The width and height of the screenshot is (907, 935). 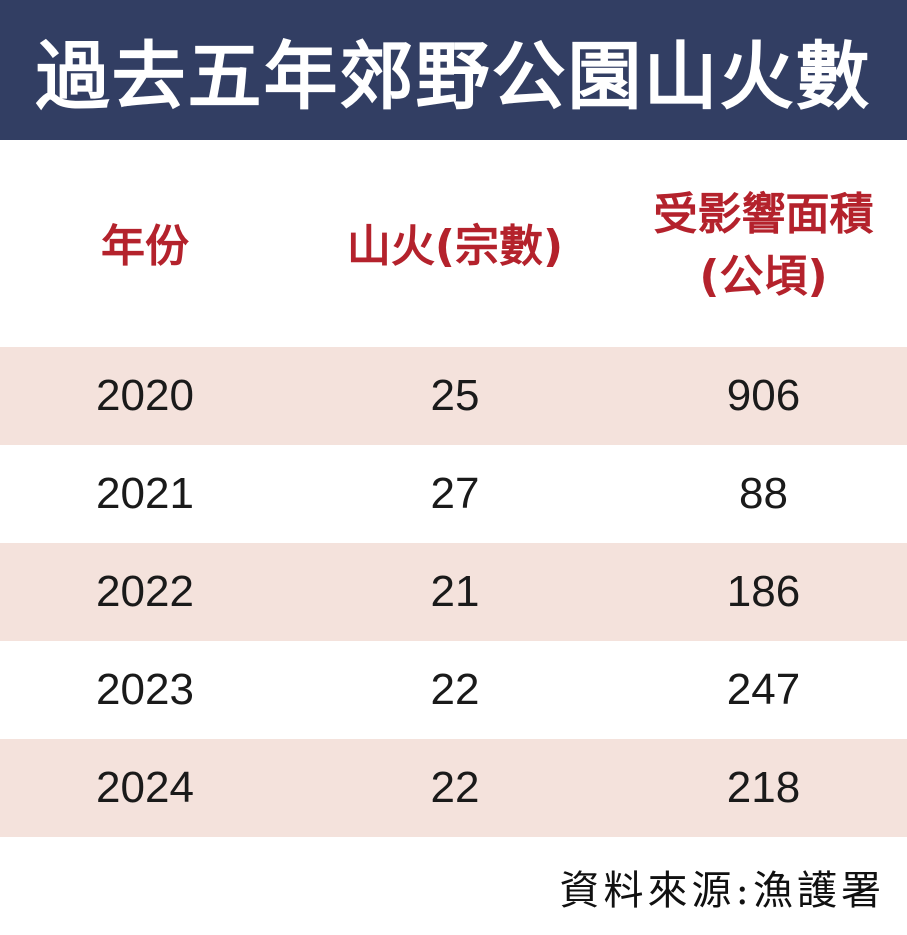 I want to click on header-year: 年份, so click(x=145, y=246).